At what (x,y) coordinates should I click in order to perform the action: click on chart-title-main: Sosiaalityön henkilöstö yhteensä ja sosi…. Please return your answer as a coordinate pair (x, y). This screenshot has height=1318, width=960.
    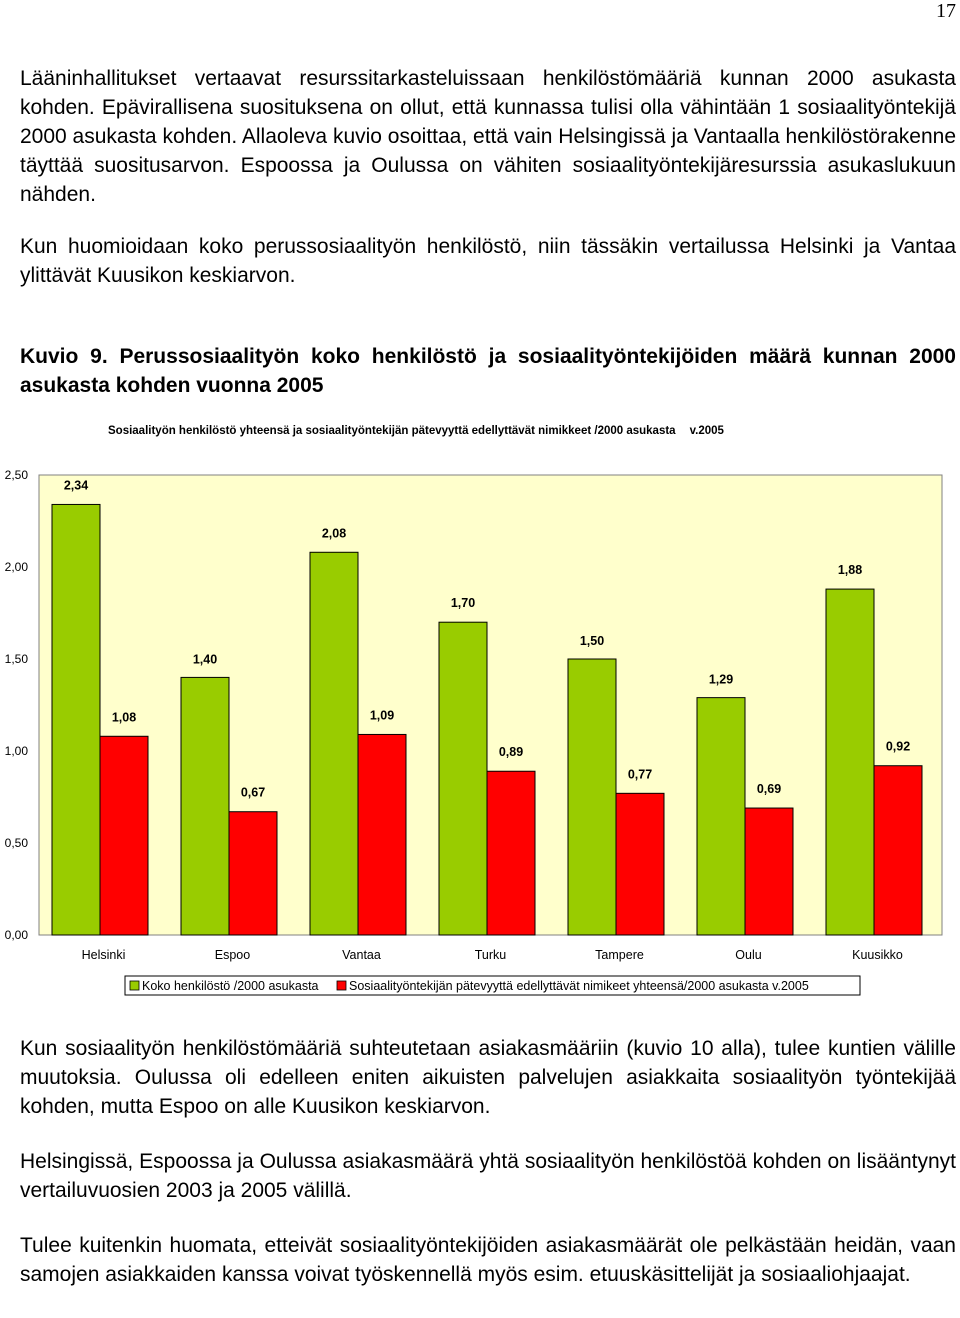
    Looking at the image, I should click on (392, 431).